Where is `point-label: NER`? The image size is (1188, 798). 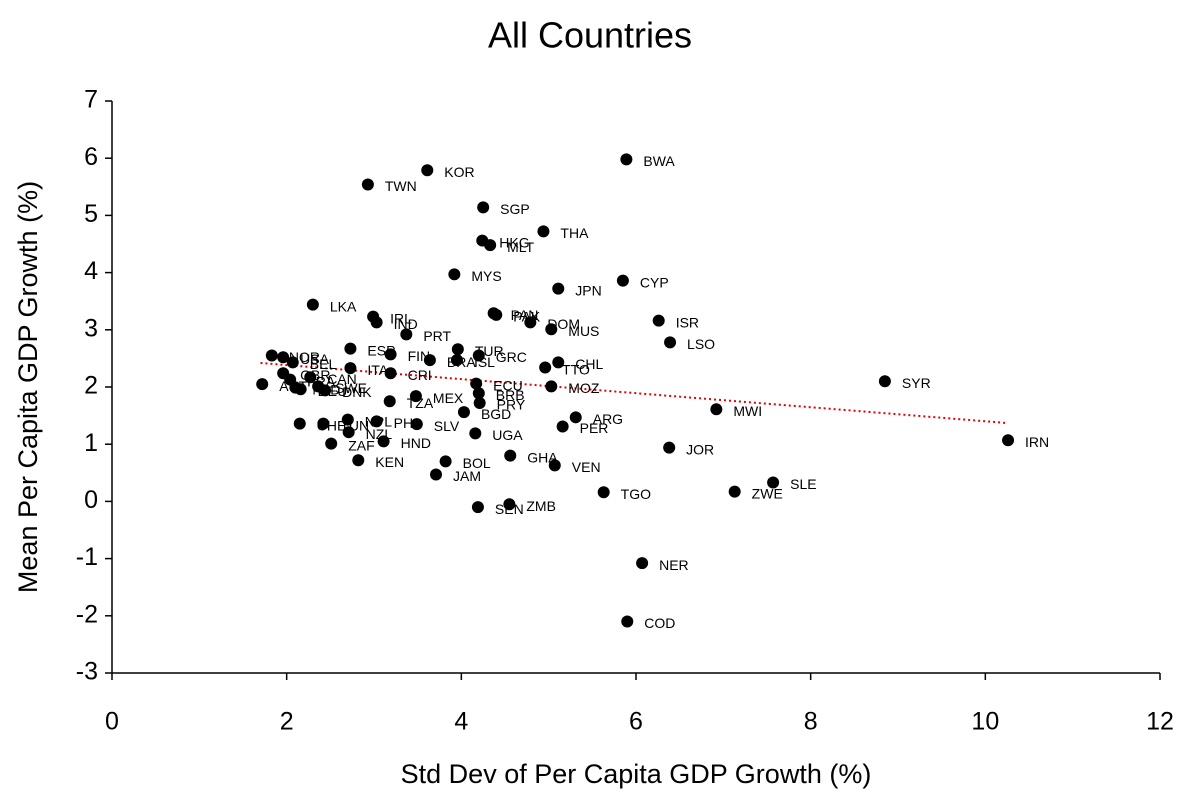 point-label: NER is located at coordinates (674, 565).